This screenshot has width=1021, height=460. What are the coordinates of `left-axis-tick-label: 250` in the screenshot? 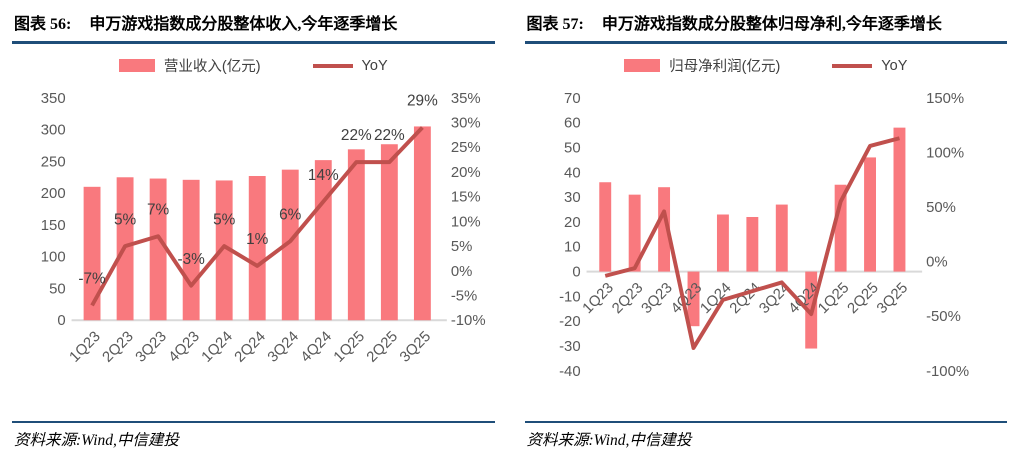 It's located at (53, 162).